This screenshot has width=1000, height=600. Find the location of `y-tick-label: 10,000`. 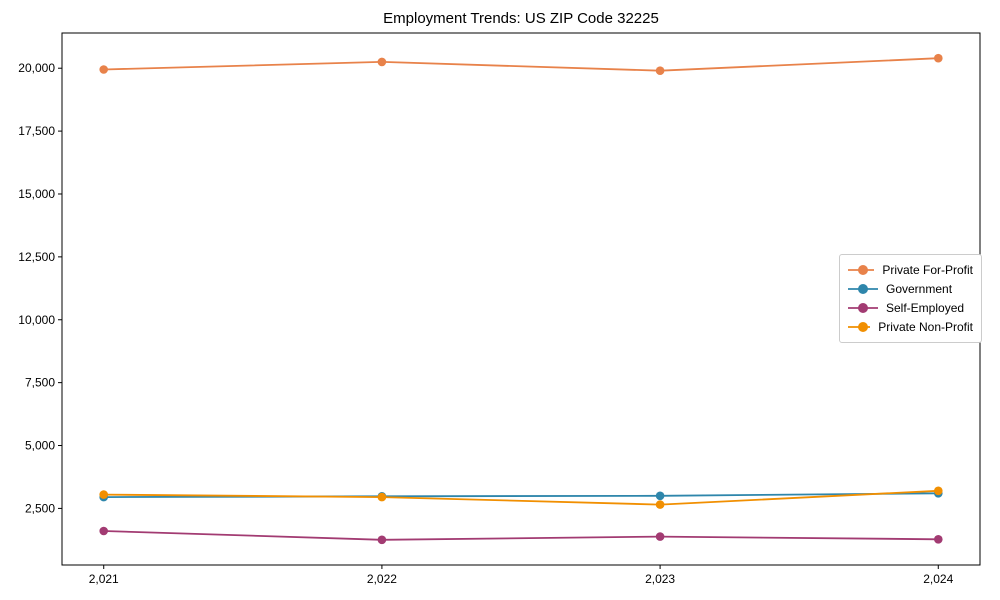

y-tick-label: 10,000 is located at coordinates (36, 320).